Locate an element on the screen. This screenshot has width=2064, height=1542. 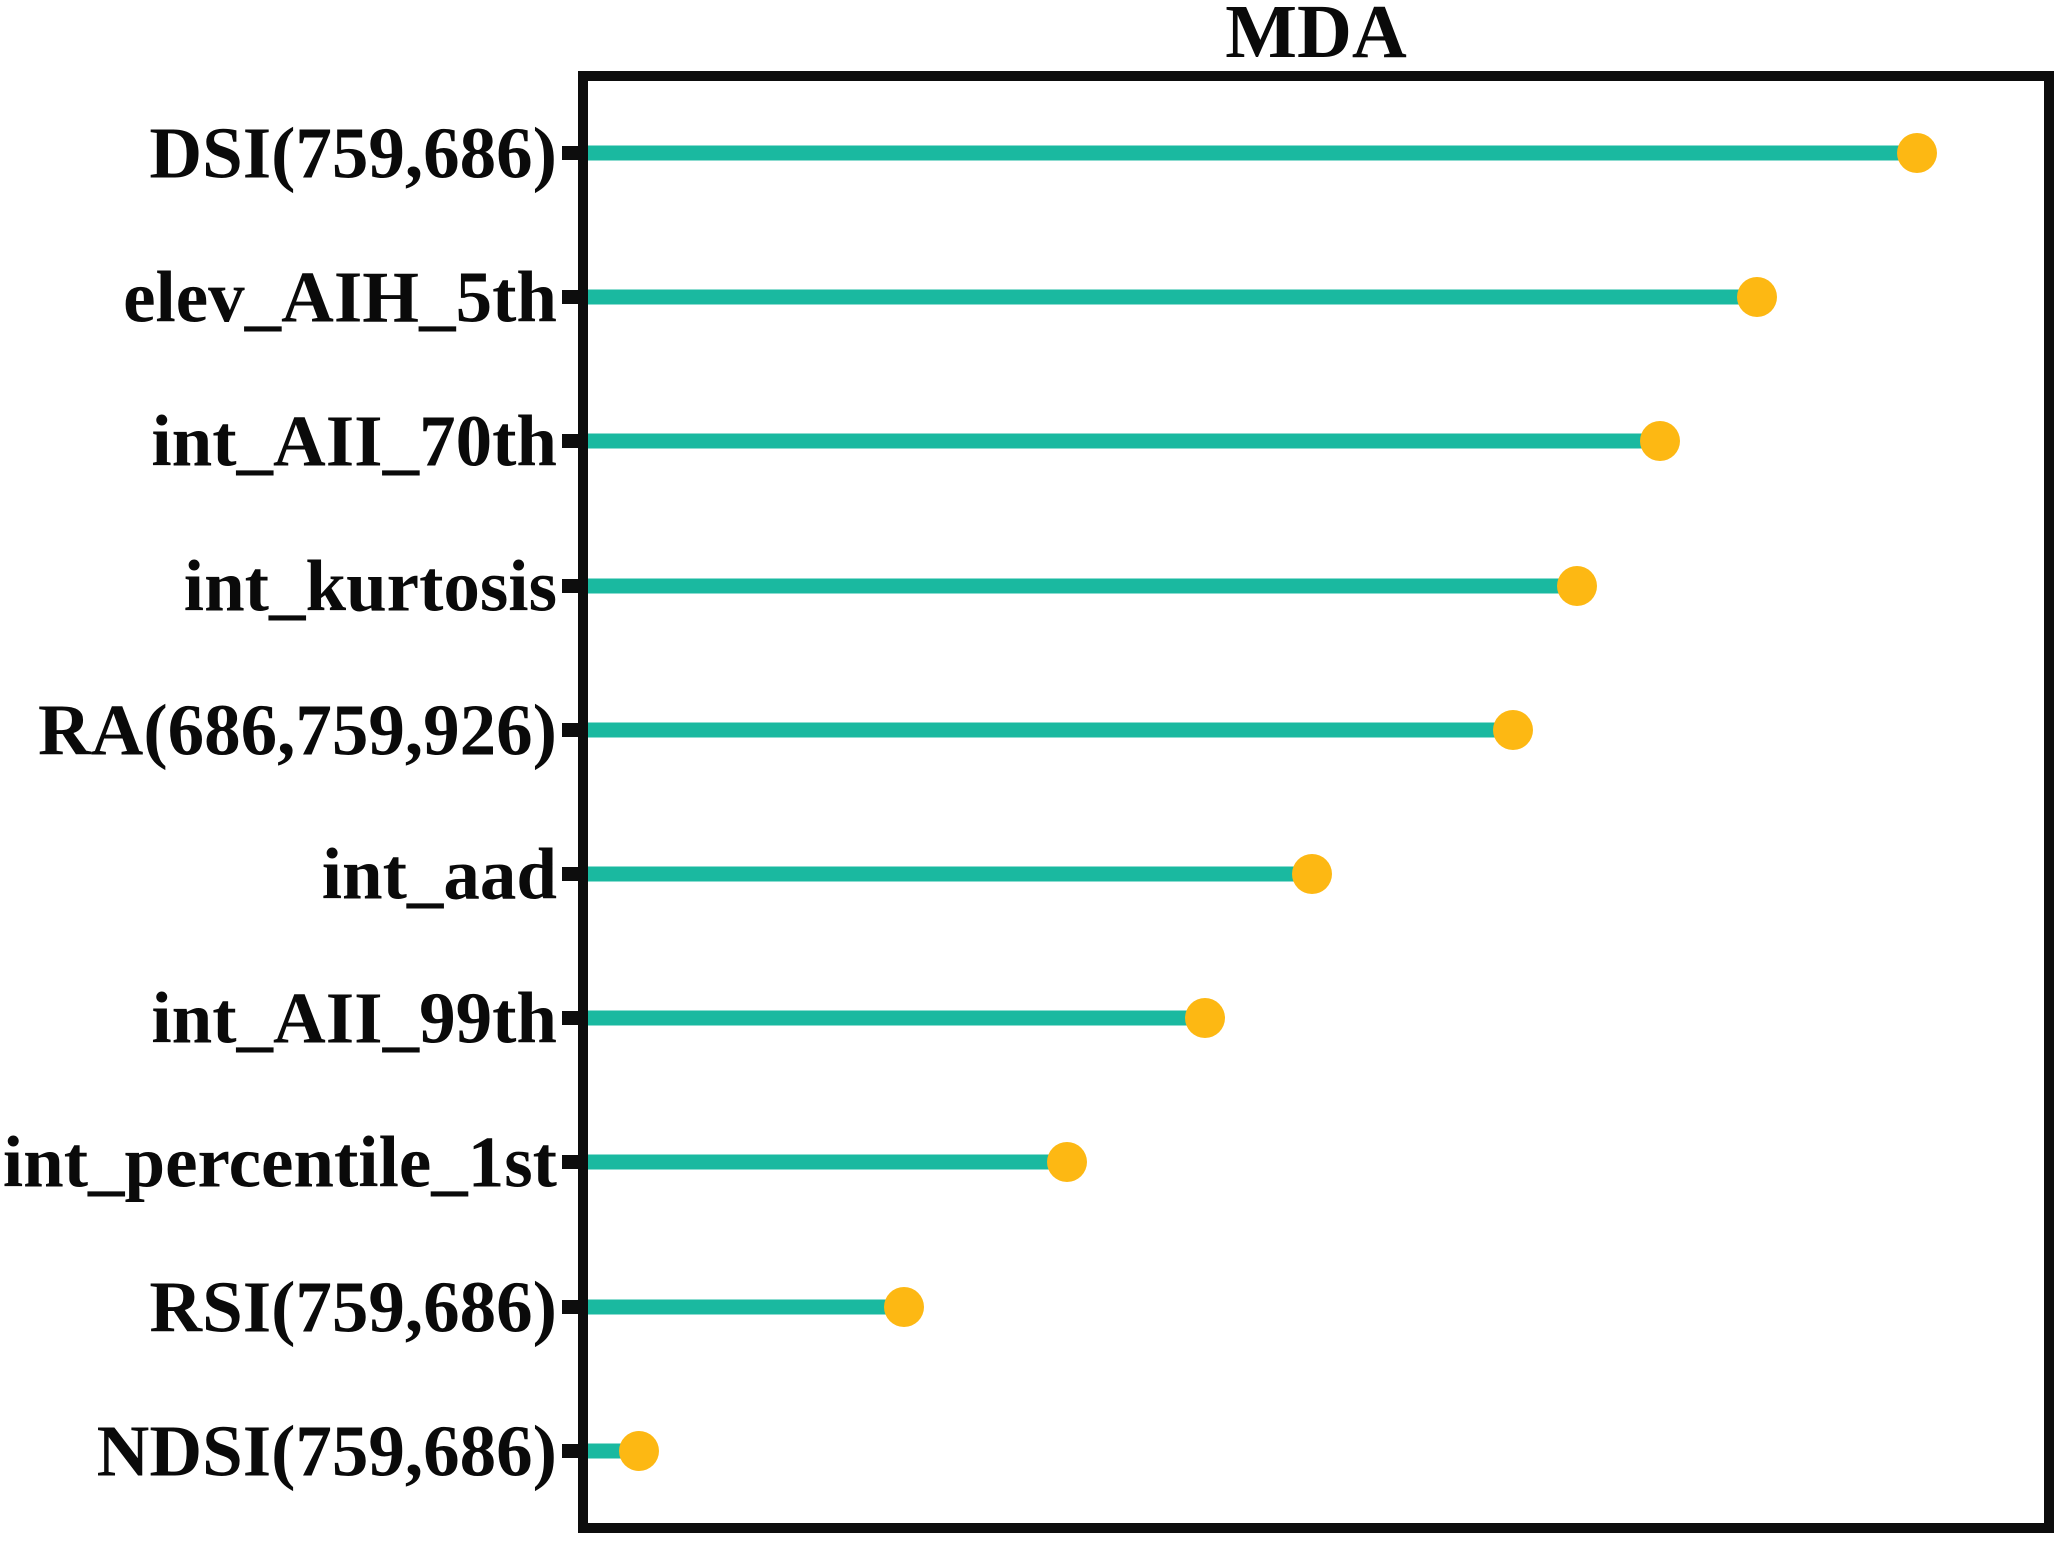
category-label: NDSI(759,686) is located at coordinates (326, 1451).